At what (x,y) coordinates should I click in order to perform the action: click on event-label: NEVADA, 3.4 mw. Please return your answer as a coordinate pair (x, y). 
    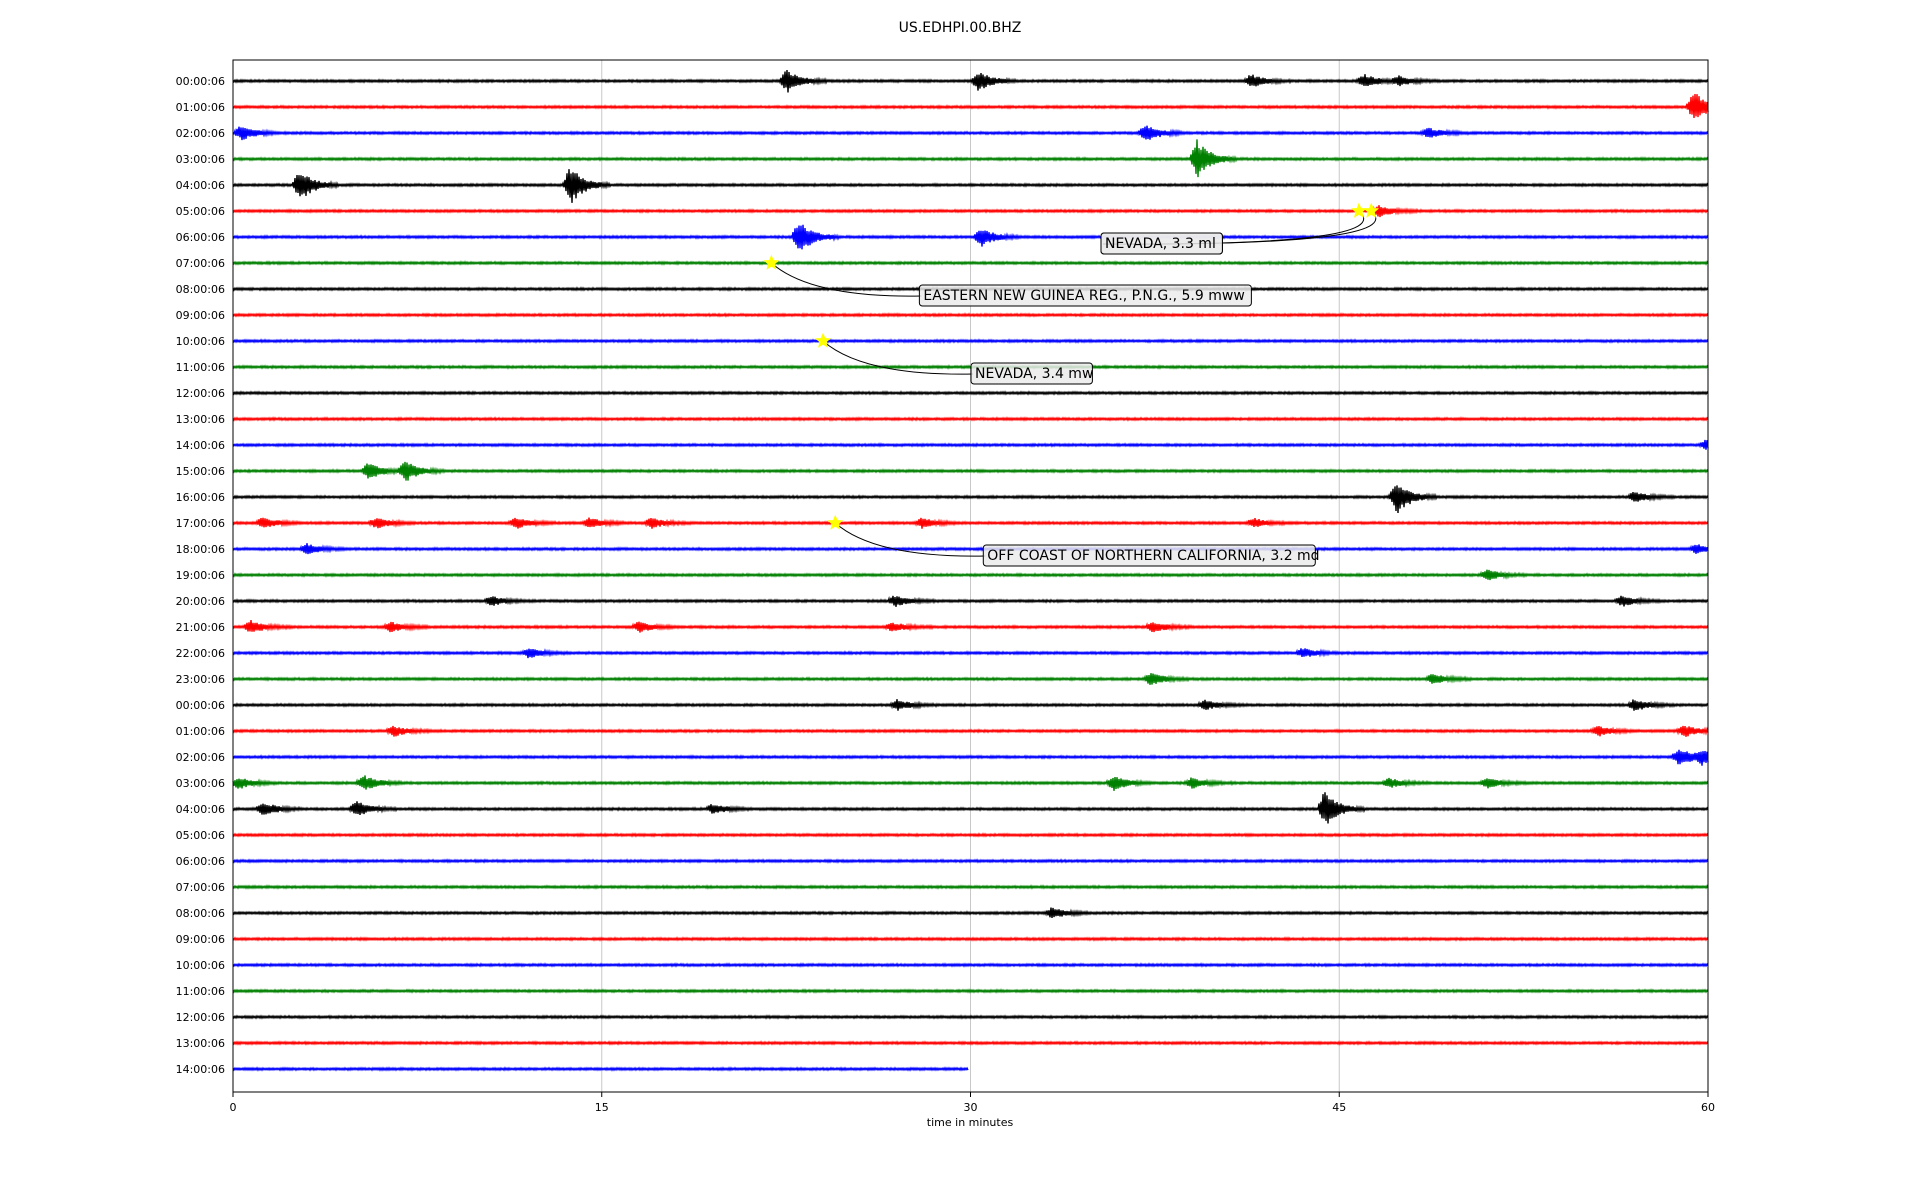
    Looking at the image, I should click on (1034, 374).